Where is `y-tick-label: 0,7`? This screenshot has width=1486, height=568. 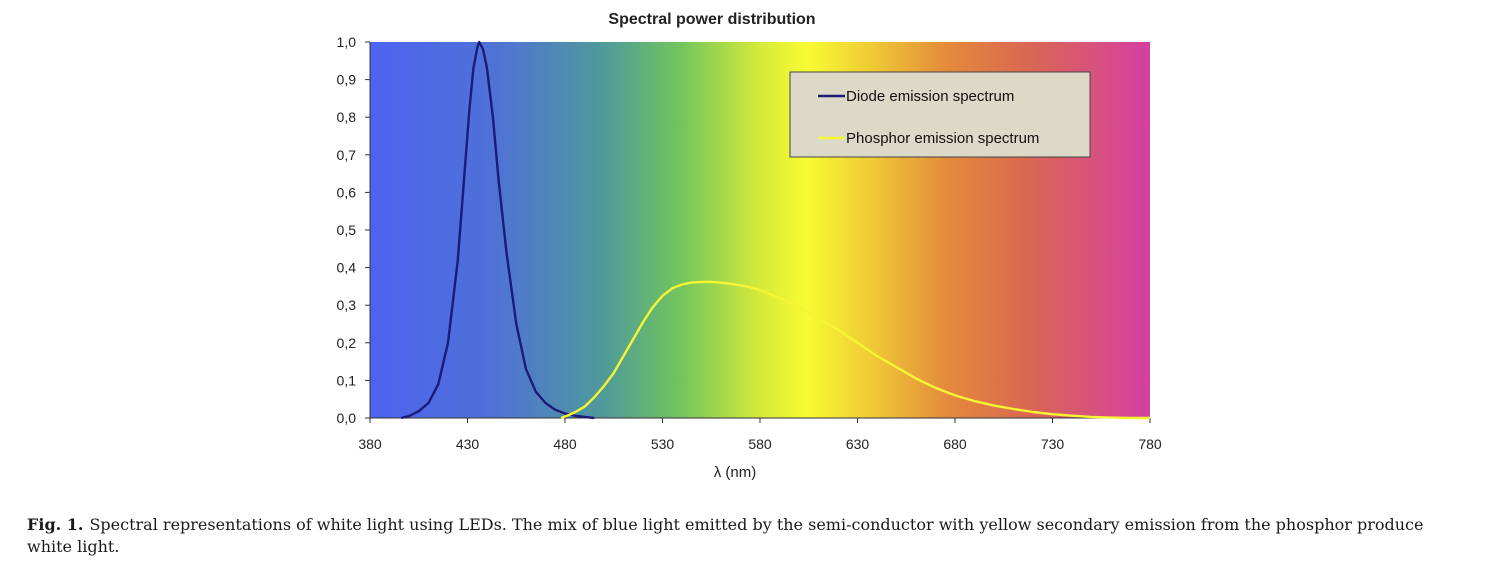 y-tick-label: 0,7 is located at coordinates (347, 155).